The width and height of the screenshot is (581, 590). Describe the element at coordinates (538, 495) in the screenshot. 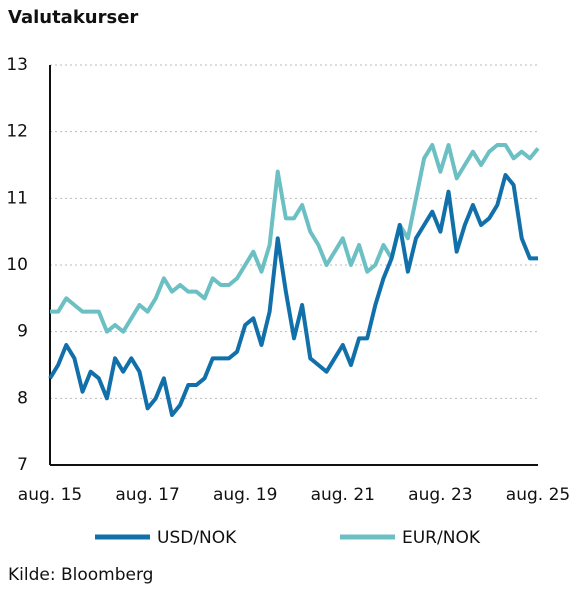

I see `x-tick-label: aug. 25` at that location.